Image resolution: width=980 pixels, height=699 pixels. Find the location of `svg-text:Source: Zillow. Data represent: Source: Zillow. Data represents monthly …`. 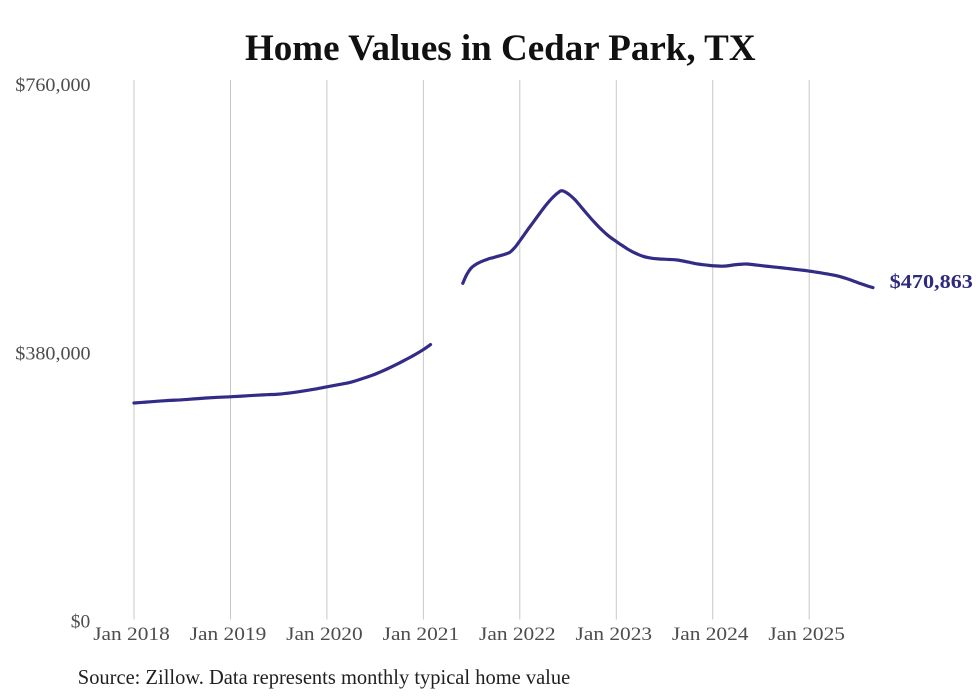

svg-text:Source: Zillow. Data represent: Source: Zillow. Data represents monthly … is located at coordinates (324, 677).